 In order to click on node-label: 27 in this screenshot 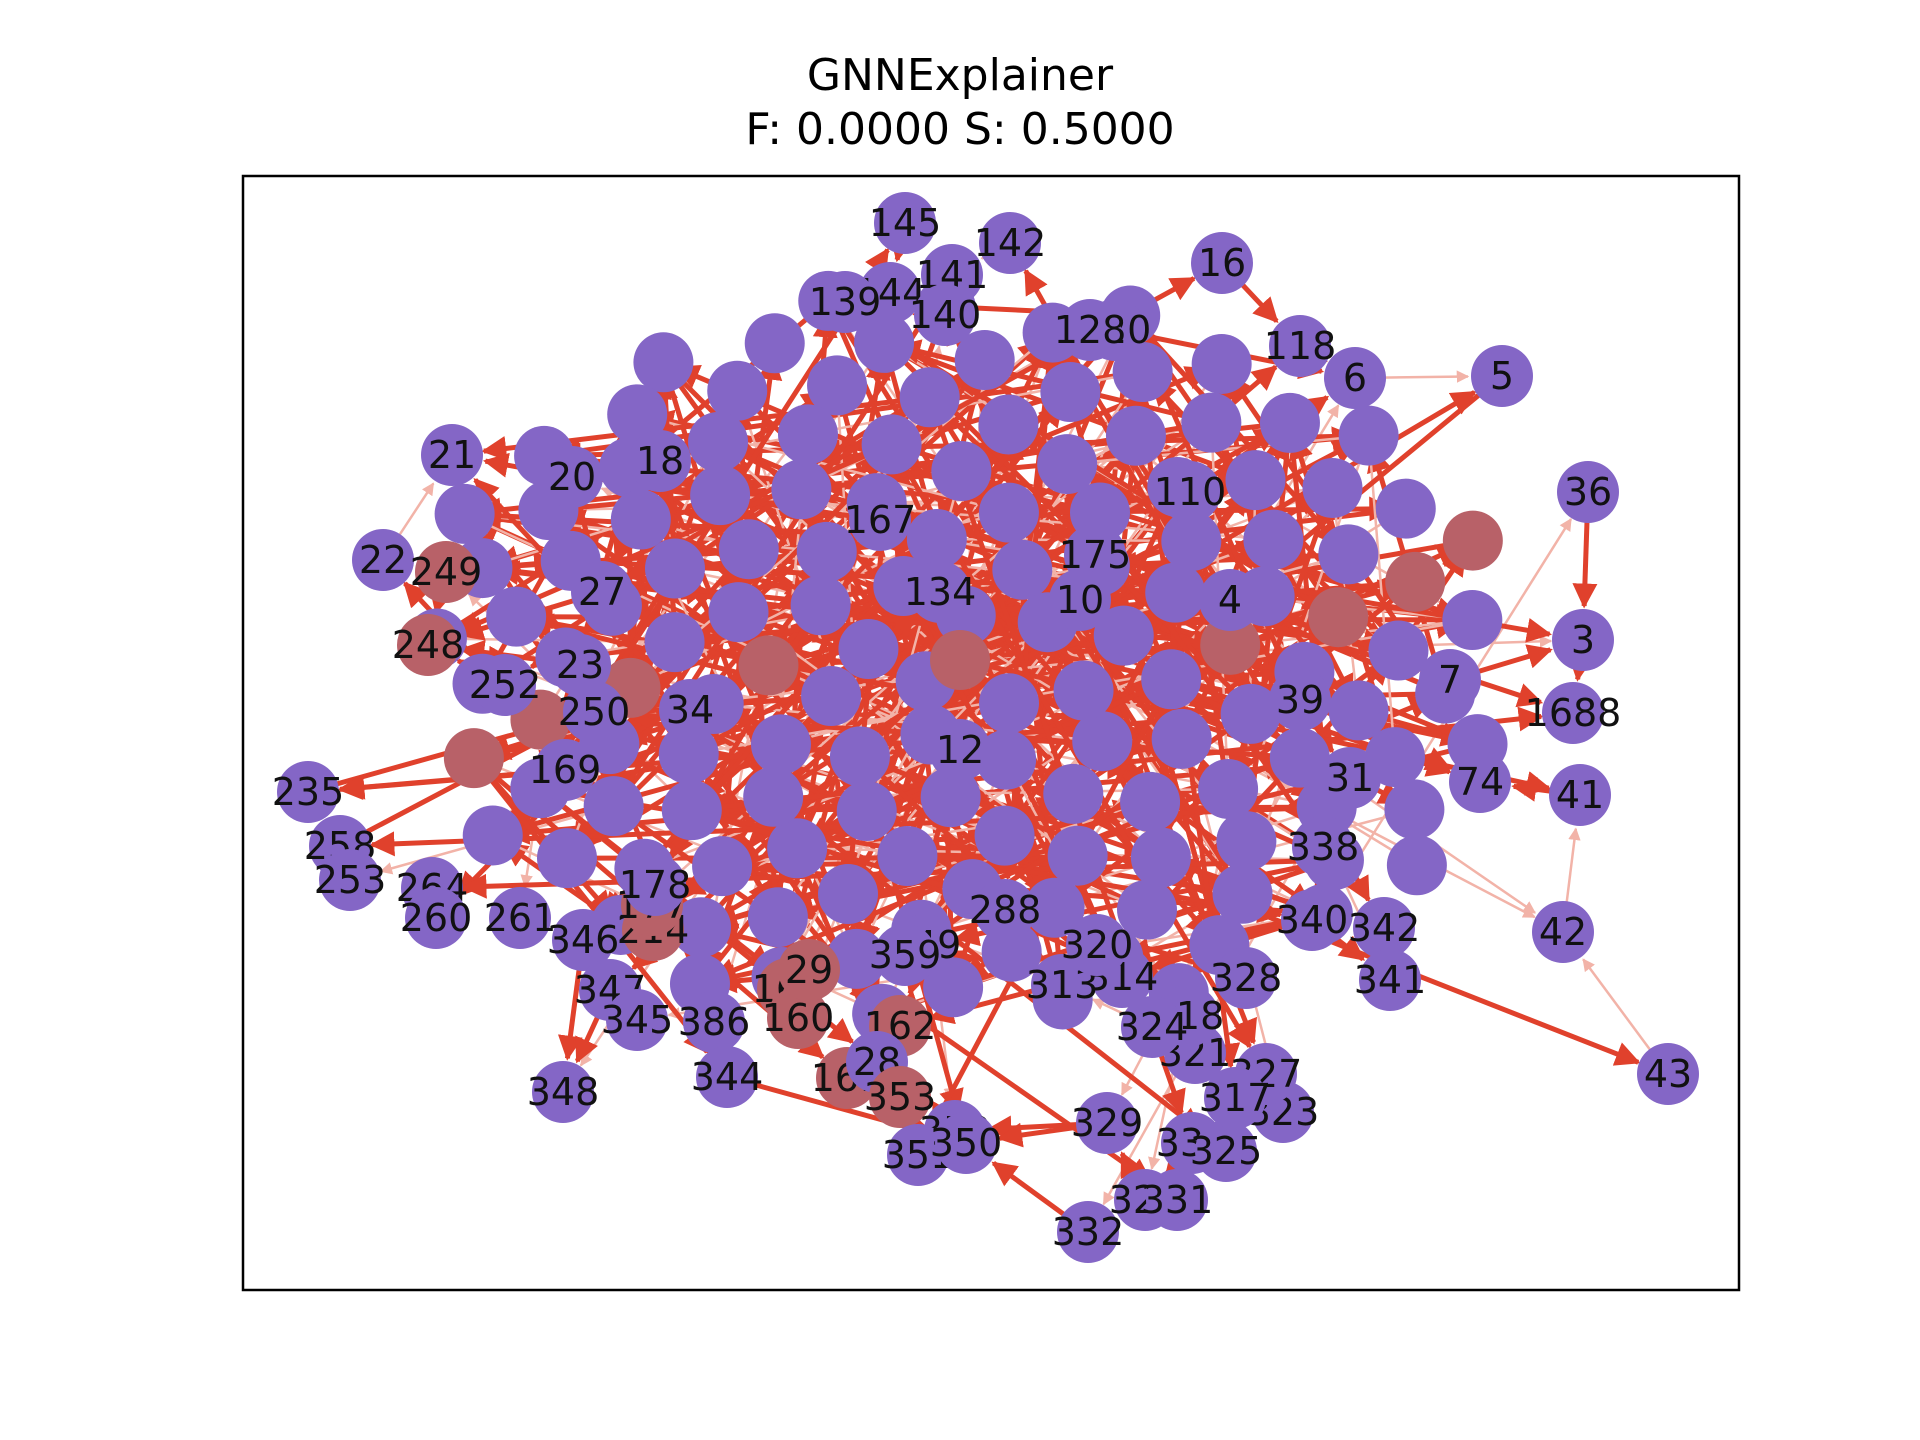, I will do `click(602, 592)`.